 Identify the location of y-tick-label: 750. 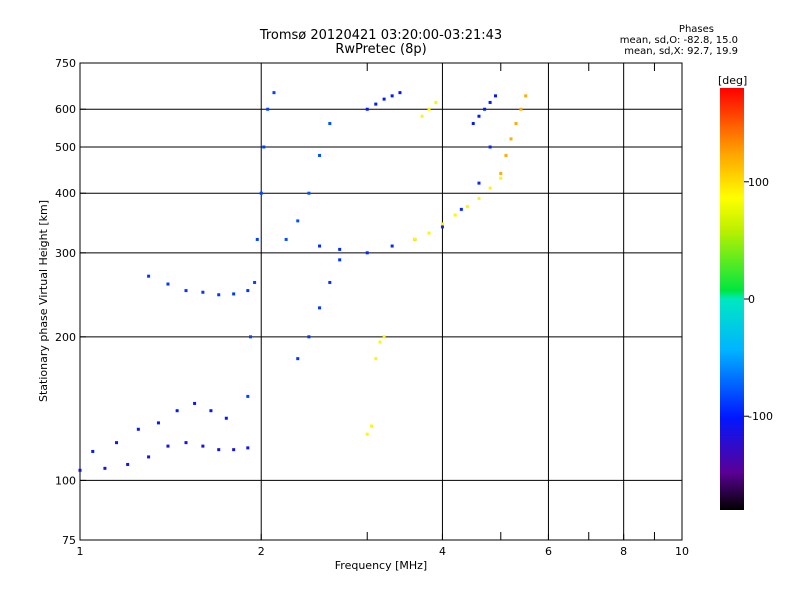
(65, 63).